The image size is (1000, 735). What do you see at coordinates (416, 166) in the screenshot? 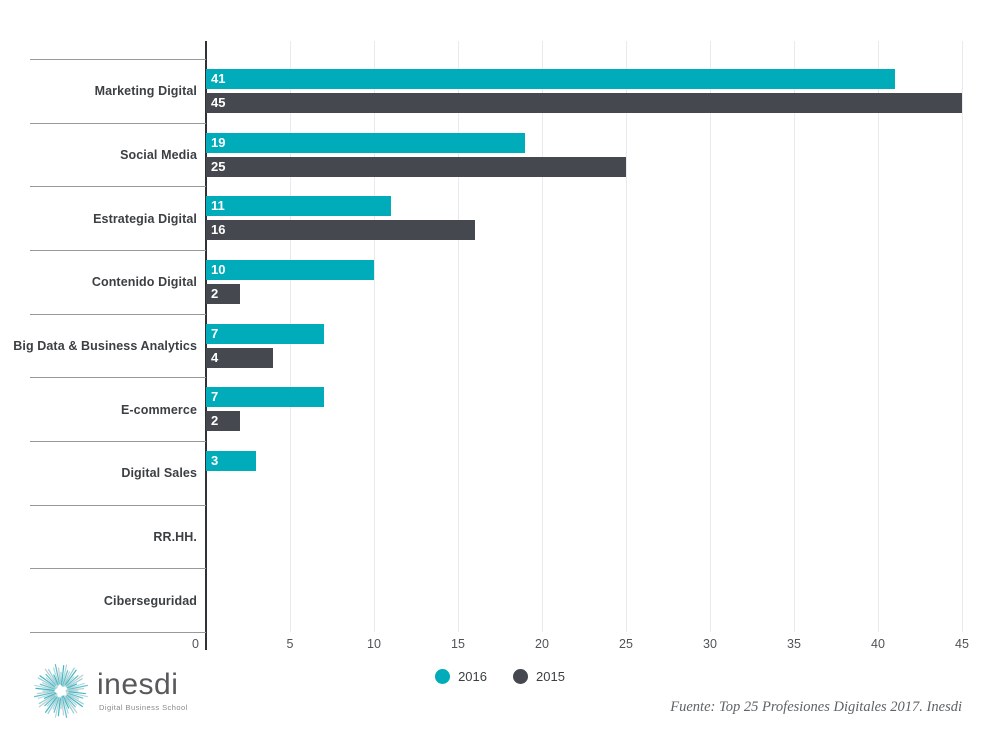
I see `bar-2015: 25` at bounding box center [416, 166].